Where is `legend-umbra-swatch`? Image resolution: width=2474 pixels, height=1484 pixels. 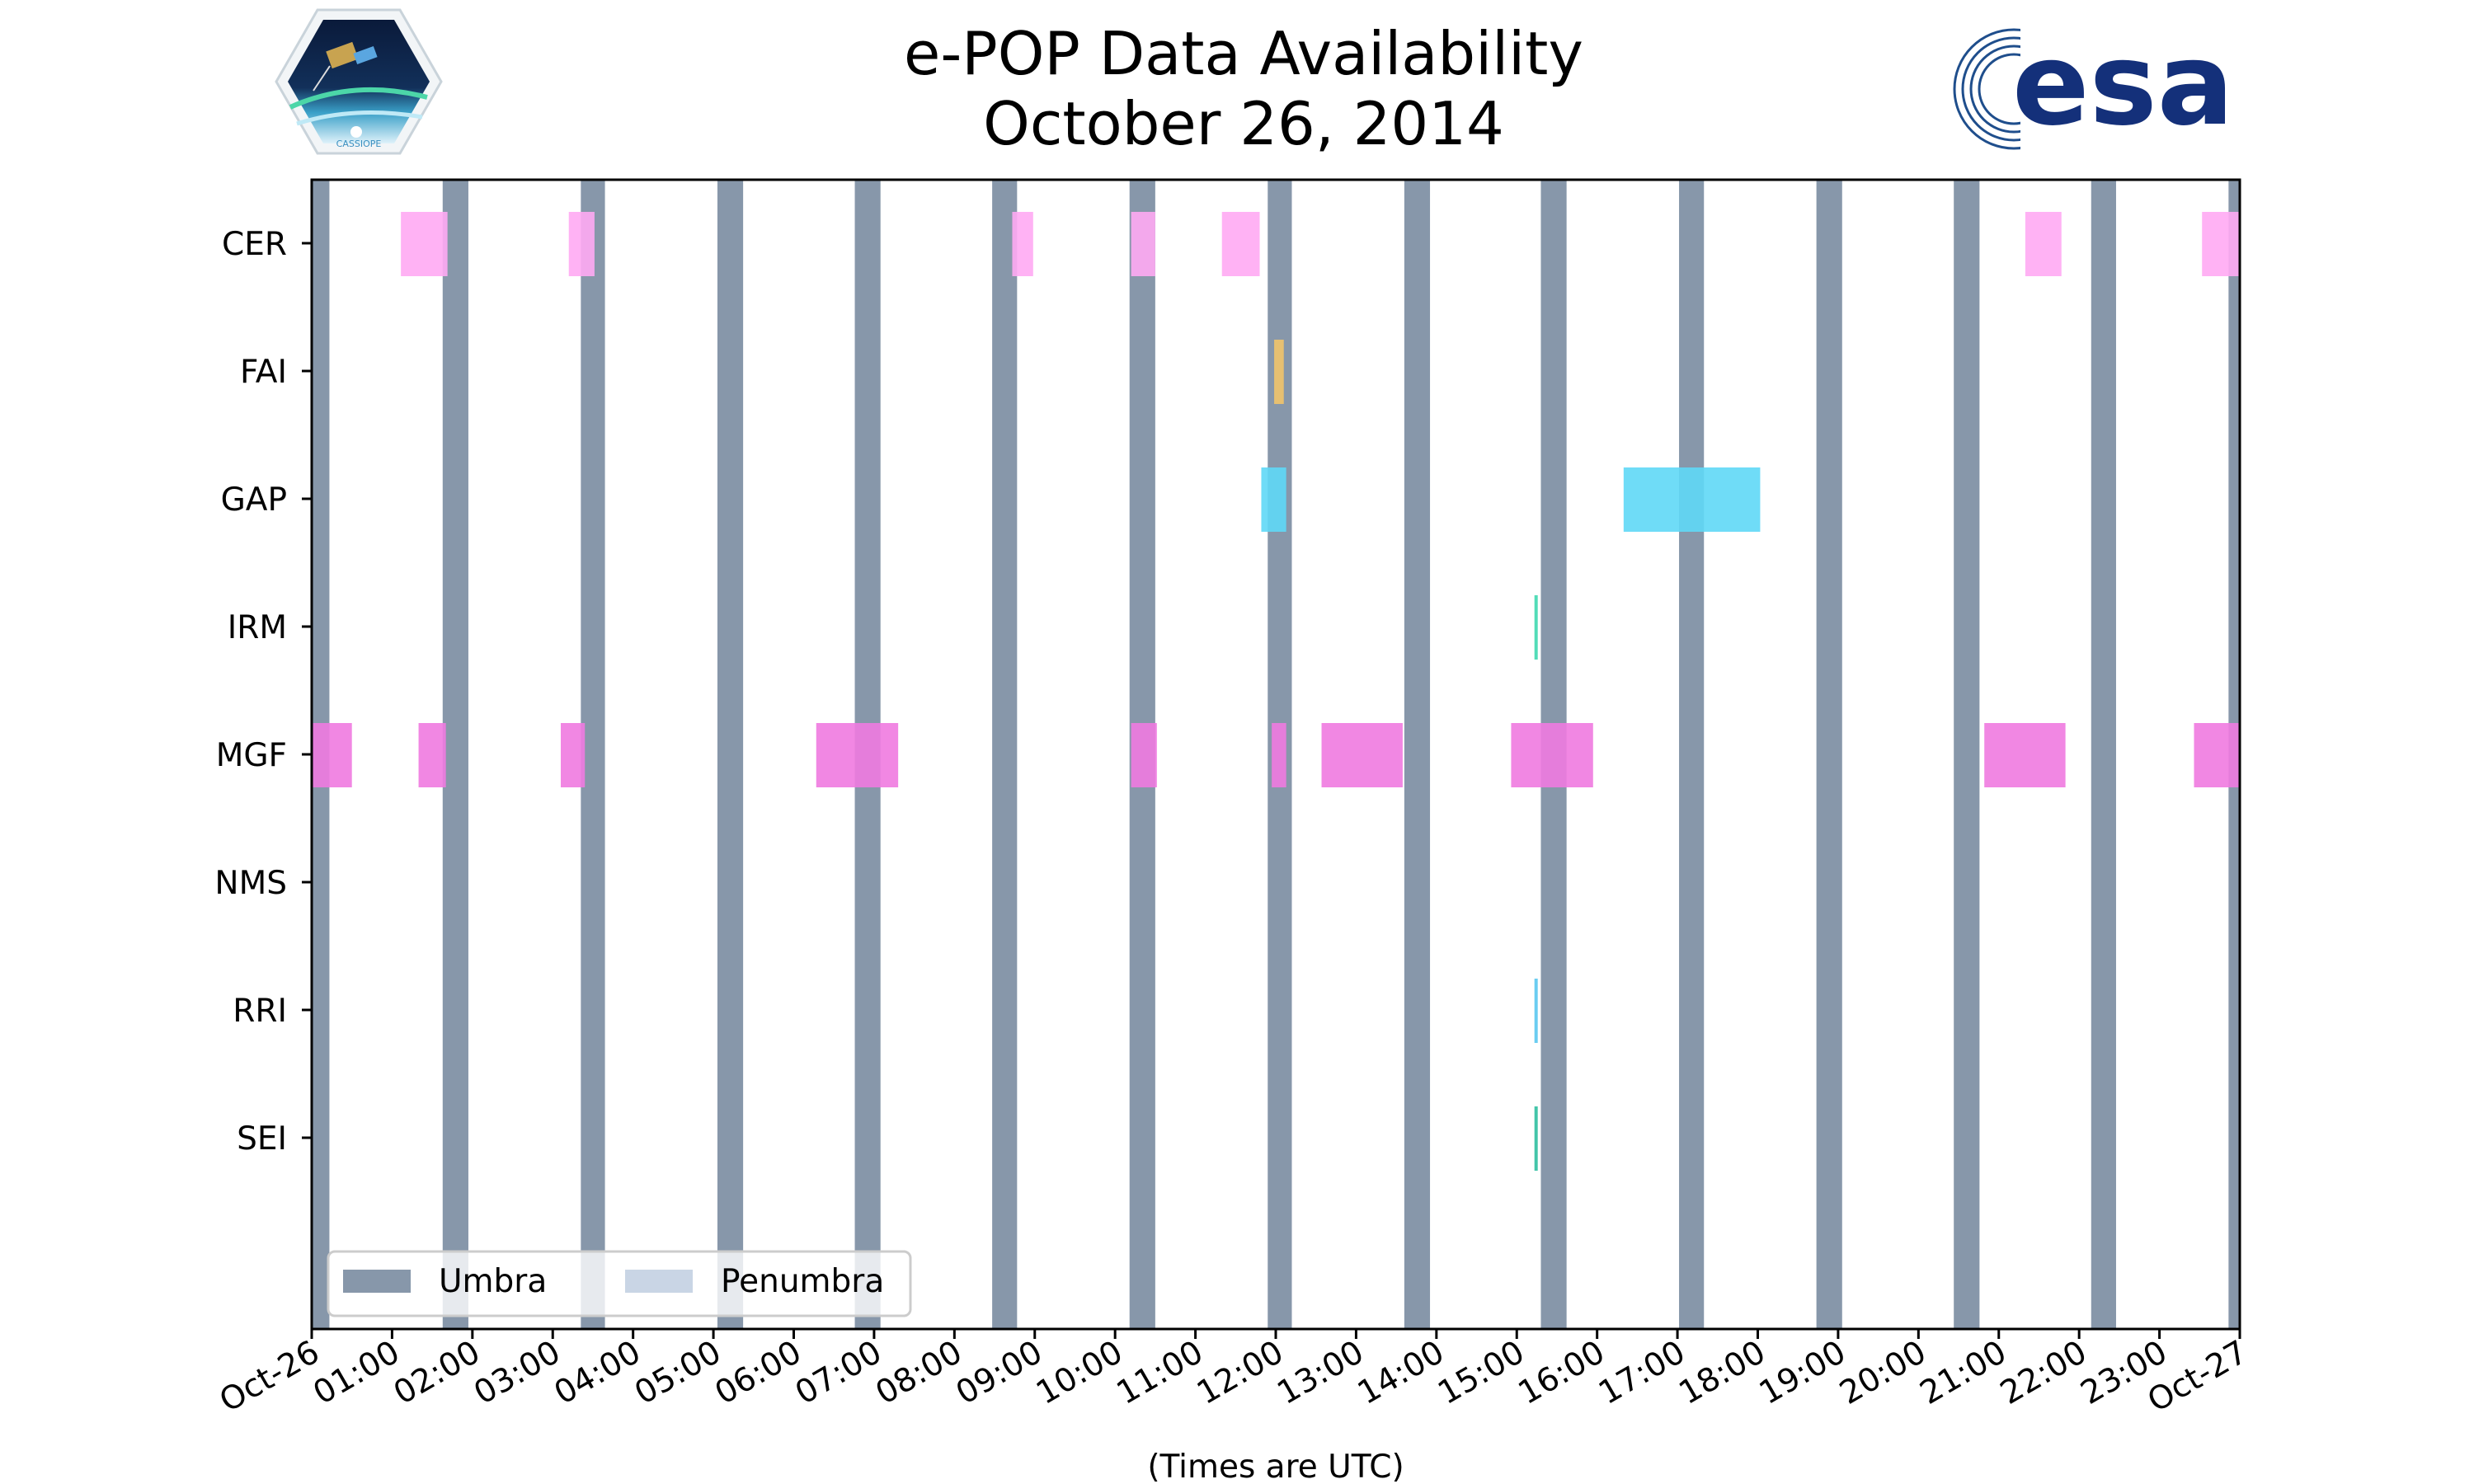
legend-umbra-swatch is located at coordinates (377, 1281).